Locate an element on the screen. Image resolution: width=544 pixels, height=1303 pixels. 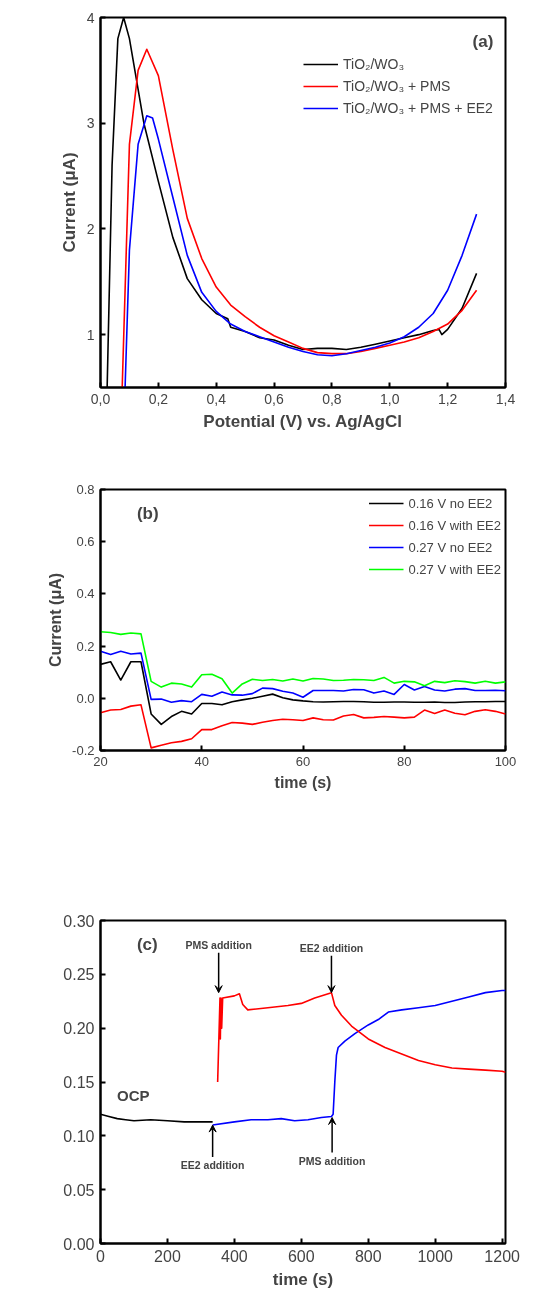
x-tick-label: 0,0 is located at coordinates (100, 398).